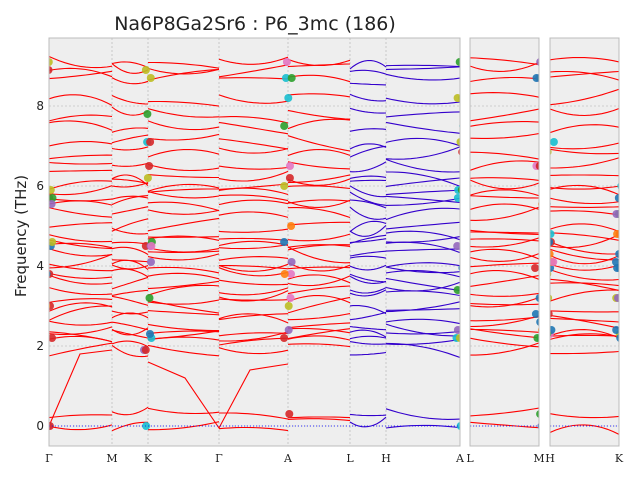 The image size is (640, 480). I want to click on y-tick-label: 8, so click(40, 106).